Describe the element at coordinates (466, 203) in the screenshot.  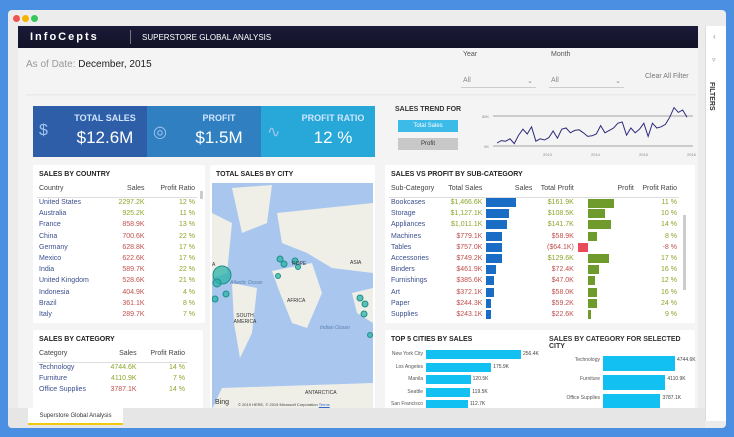
I see `cell-value: $1,466.6K` at that location.